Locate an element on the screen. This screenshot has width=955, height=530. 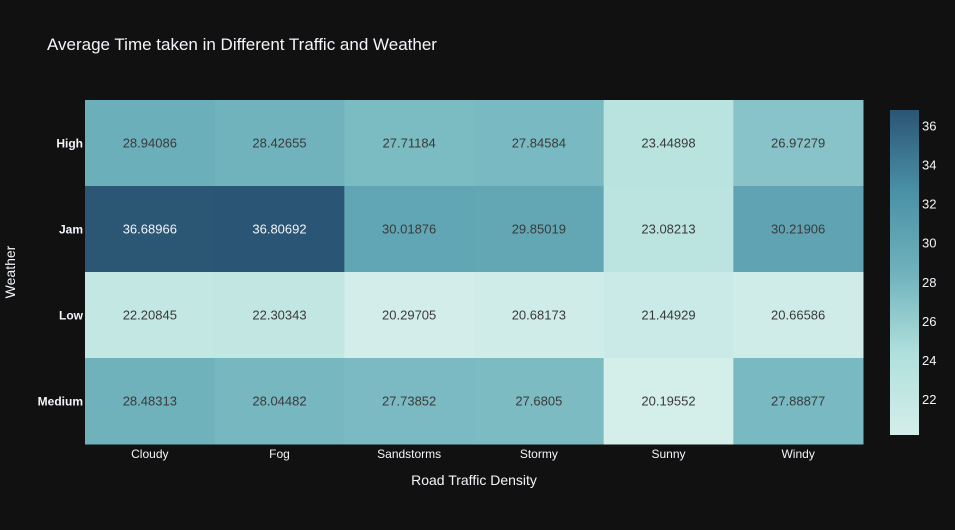
cell-value-label: 27.6805 is located at coordinates (538, 401).